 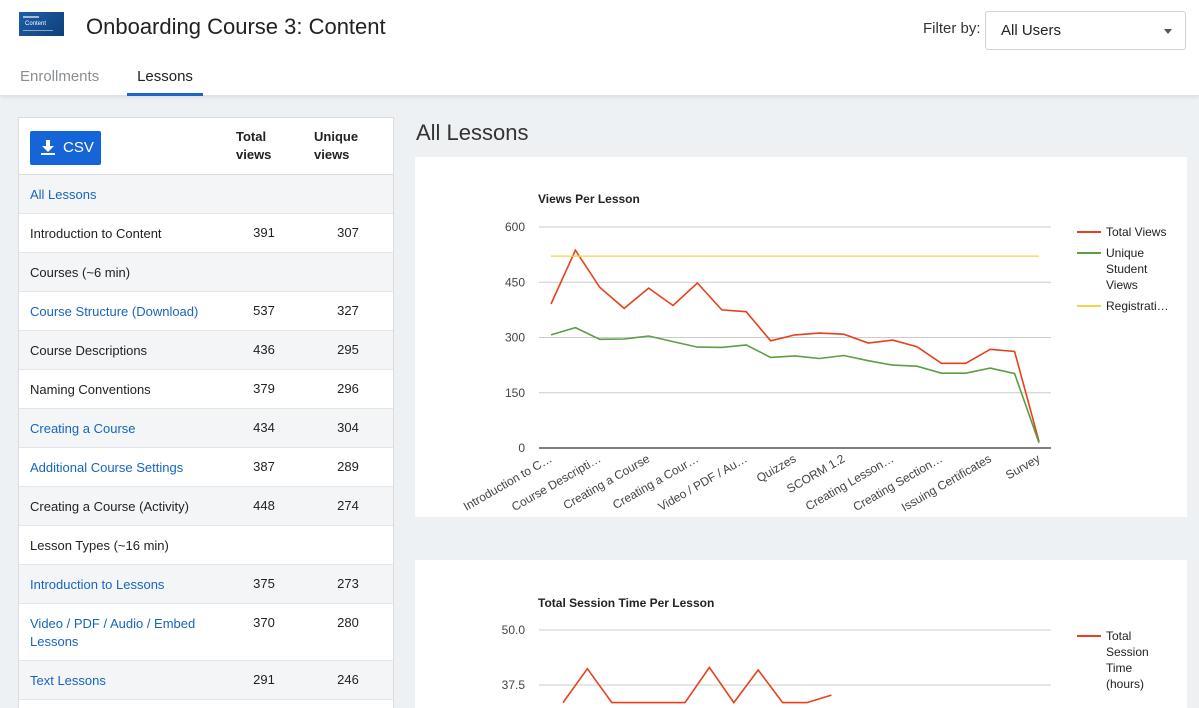 What do you see at coordinates (348, 679) in the screenshot?
I see `unique-views-value: 246` at bounding box center [348, 679].